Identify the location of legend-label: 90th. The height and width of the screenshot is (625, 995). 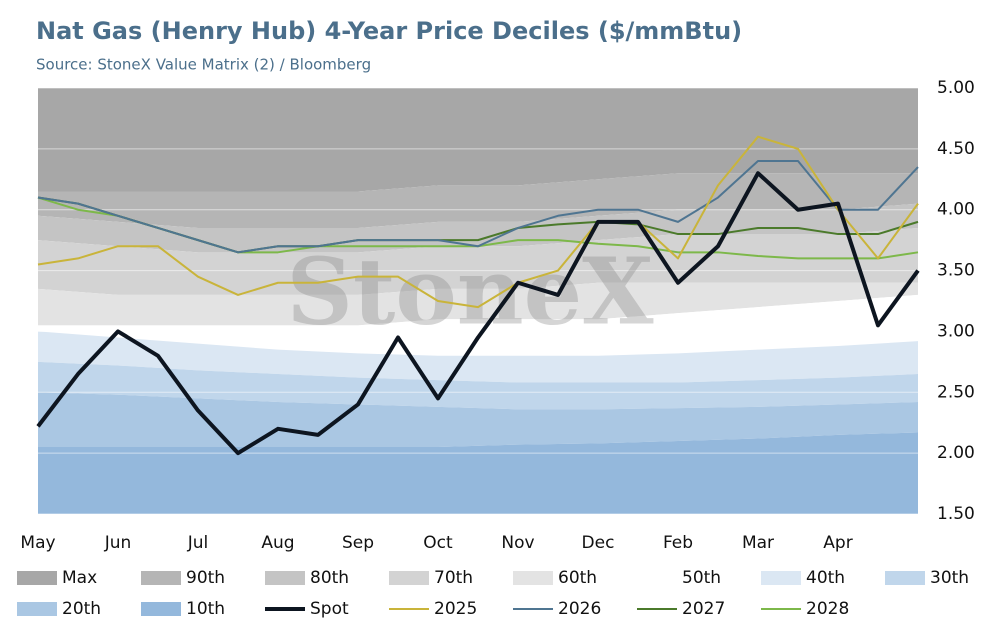
(205, 578).